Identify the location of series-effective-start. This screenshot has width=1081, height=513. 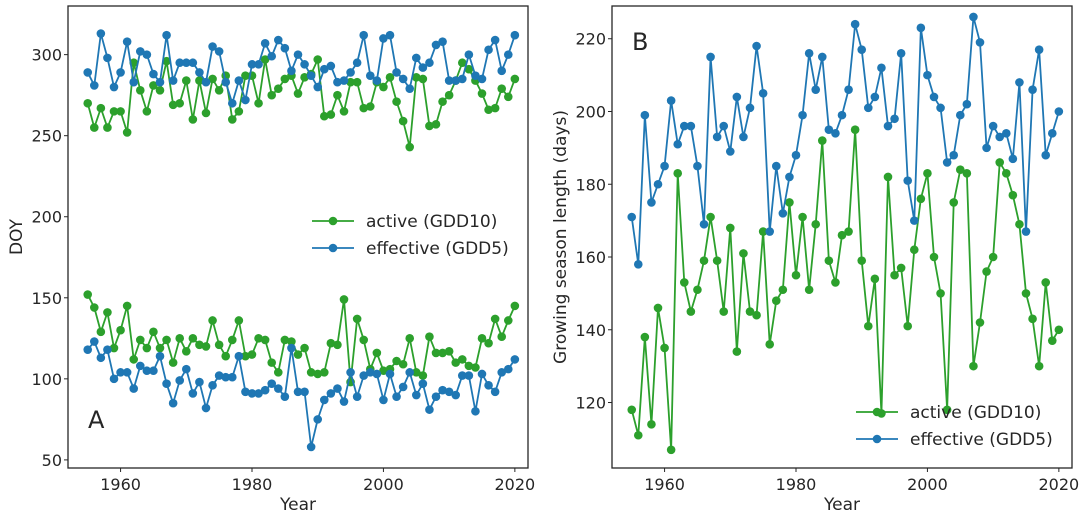
(301, 394).